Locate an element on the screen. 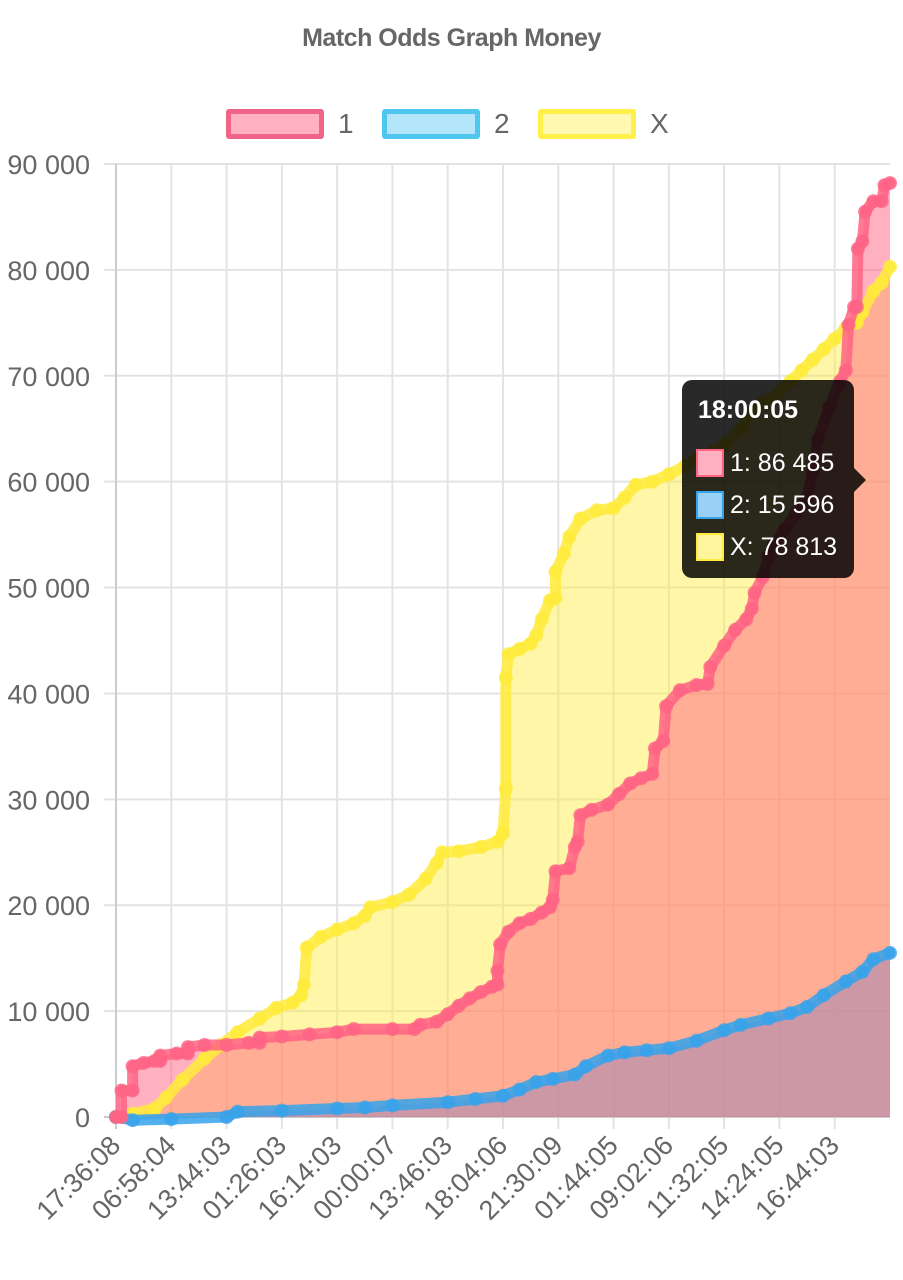 This screenshot has width=903, height=1280. legend-item-series-x: X is located at coordinates (603, 124).